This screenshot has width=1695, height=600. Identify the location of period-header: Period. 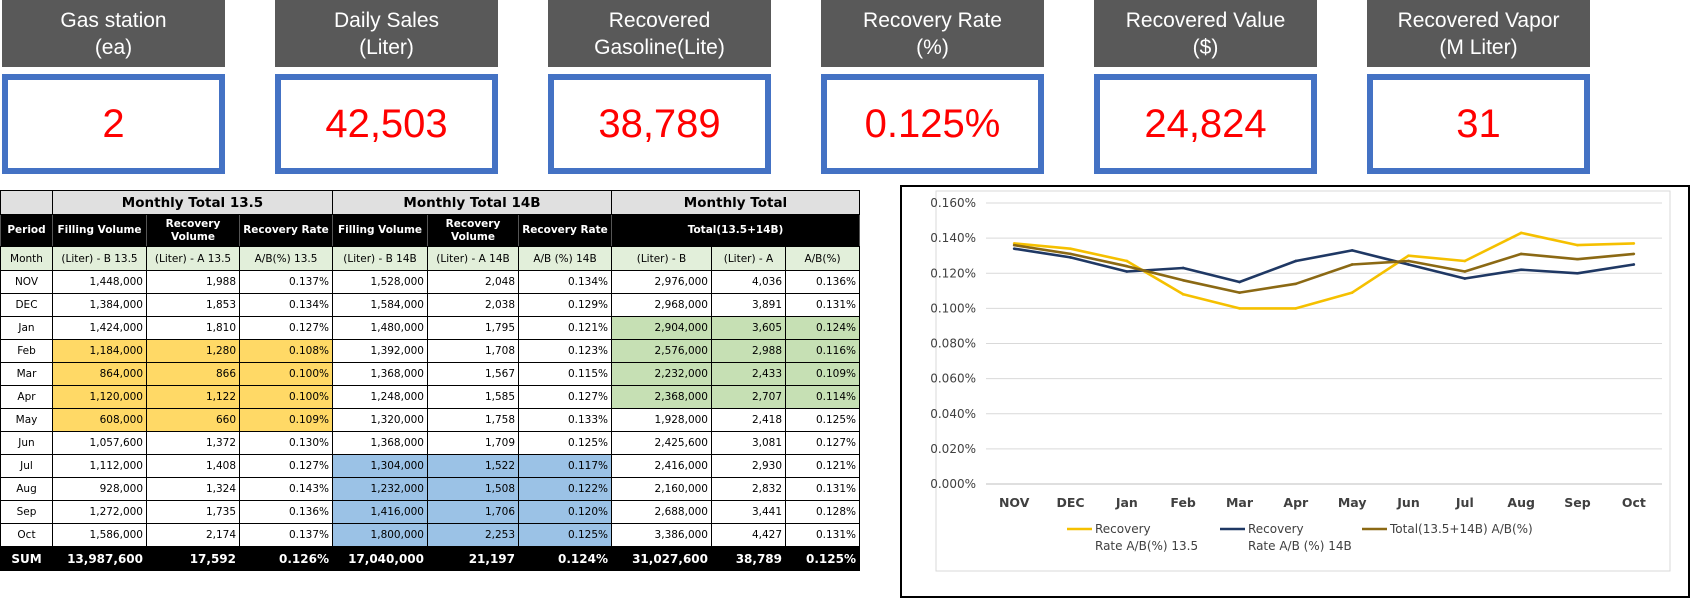
(26, 230).